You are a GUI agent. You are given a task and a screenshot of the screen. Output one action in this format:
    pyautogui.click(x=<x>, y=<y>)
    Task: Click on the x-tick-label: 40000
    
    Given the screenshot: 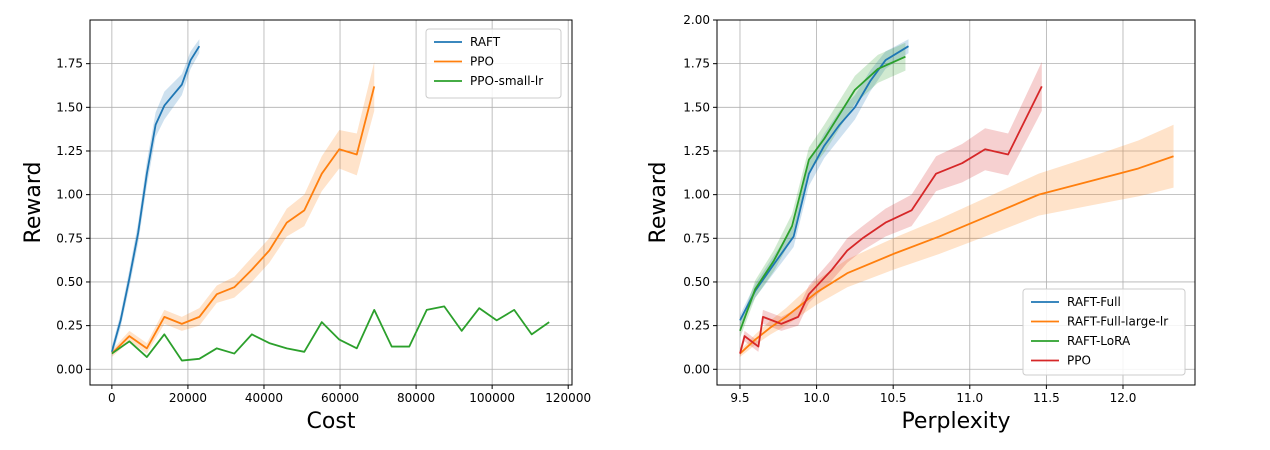 What is the action you would take?
    pyautogui.click(x=264, y=398)
    